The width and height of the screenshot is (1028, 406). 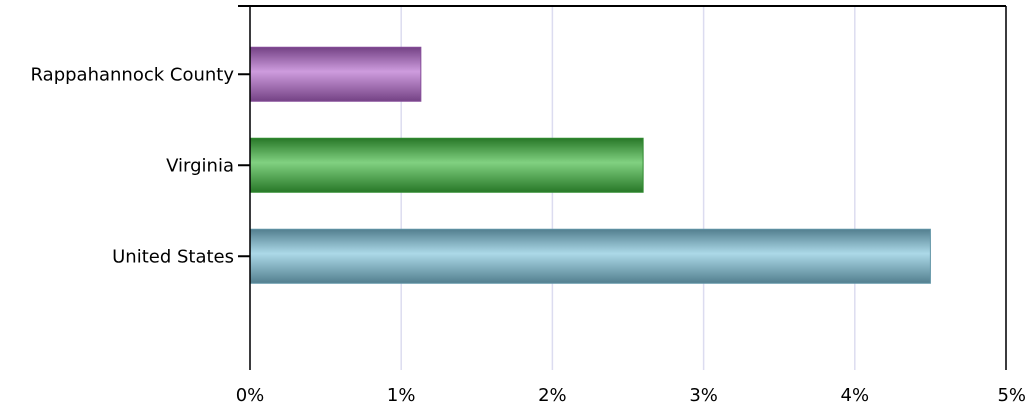 What do you see at coordinates (590, 256) in the screenshot?
I see `bar-united-states` at bounding box center [590, 256].